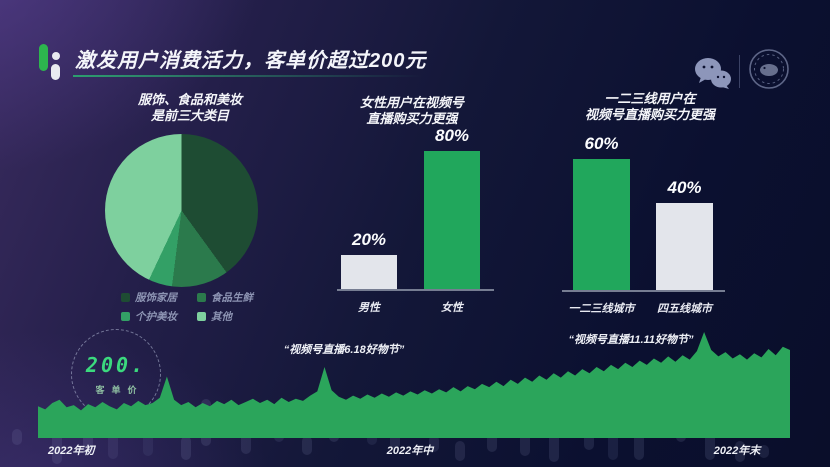 The image size is (830, 467). What do you see at coordinates (43, 57) in the screenshot?
I see `brand-logo-icon` at bounding box center [43, 57].